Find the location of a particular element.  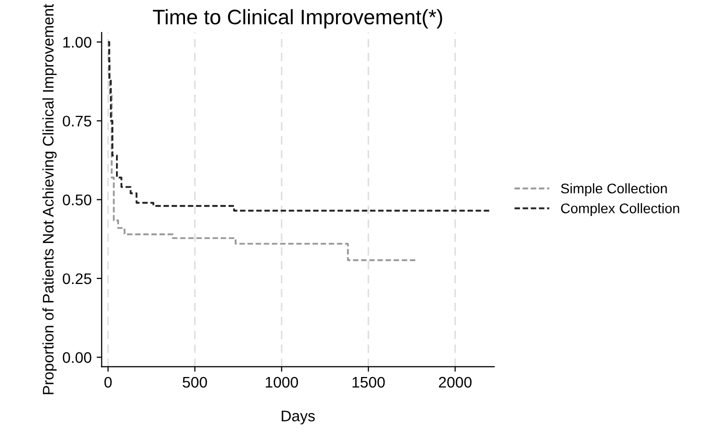

chart-title: Time to Clinical Improvement(*) is located at coordinates (297, 19).